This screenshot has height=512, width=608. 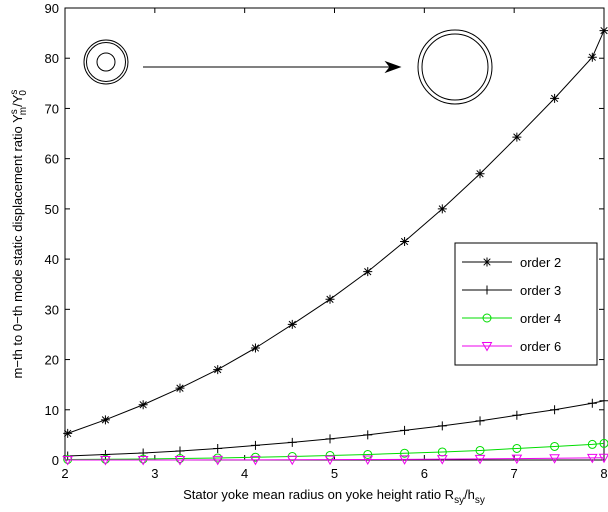 I want to click on x-tick-label: 4, so click(x=244, y=473).